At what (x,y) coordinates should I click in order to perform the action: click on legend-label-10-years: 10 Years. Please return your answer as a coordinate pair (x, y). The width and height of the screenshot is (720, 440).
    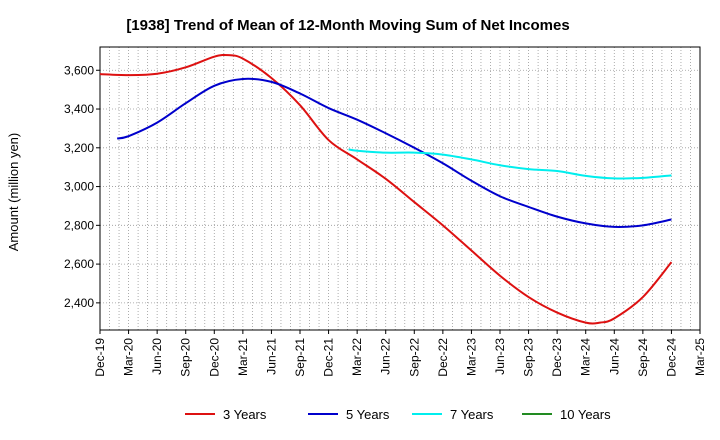
    Looking at the image, I should click on (585, 414).